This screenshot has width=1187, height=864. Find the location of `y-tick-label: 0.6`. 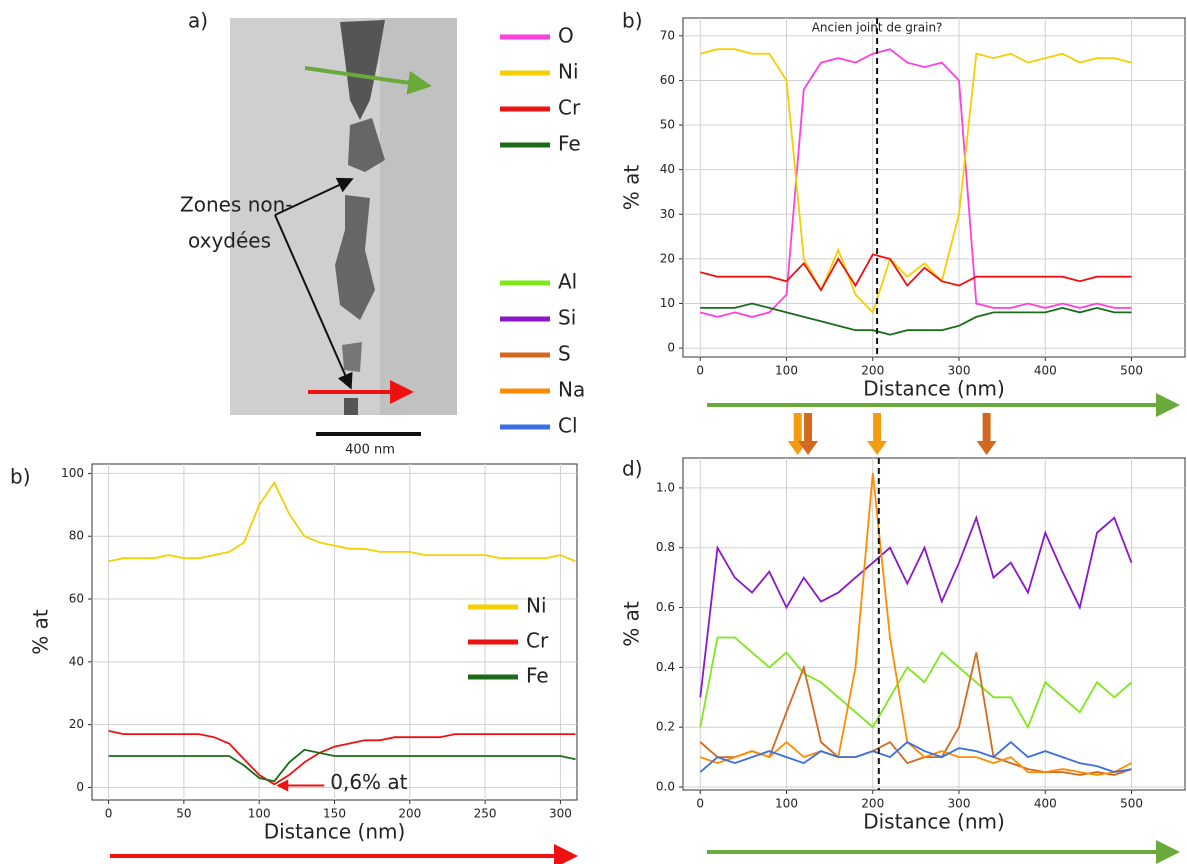

y-tick-label: 0.6 is located at coordinates (665, 607).